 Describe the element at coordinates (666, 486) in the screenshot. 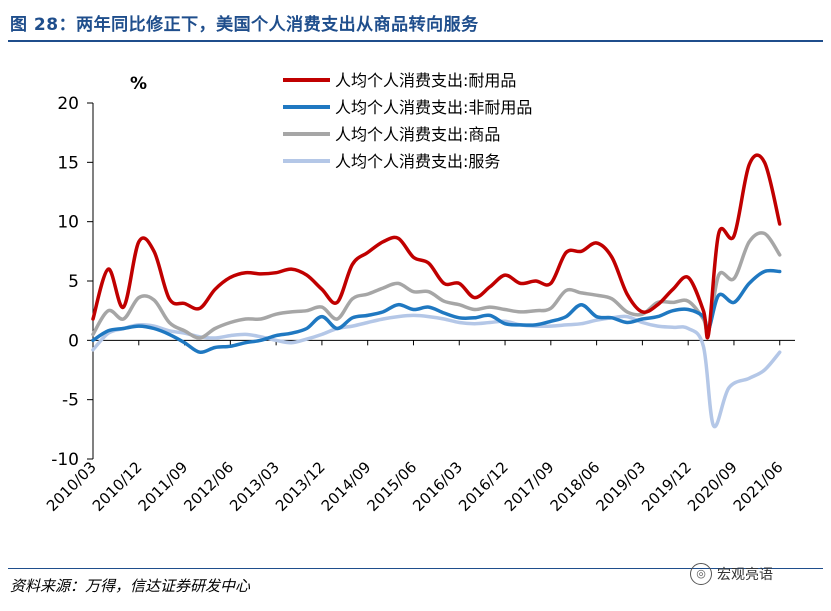

I see `x-tick-label: 2019/12` at that location.